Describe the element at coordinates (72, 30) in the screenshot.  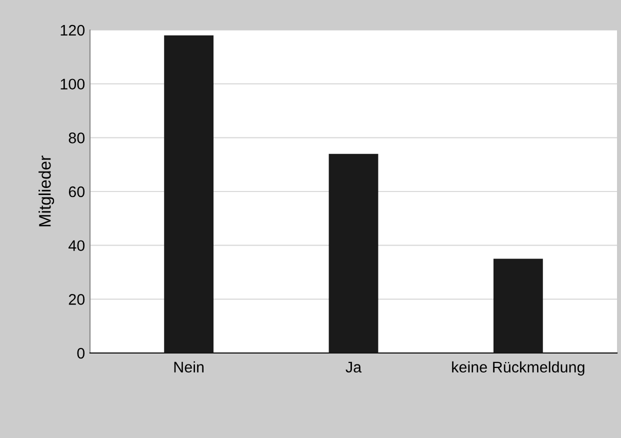
I see `y-tick-label: 120` at that location.